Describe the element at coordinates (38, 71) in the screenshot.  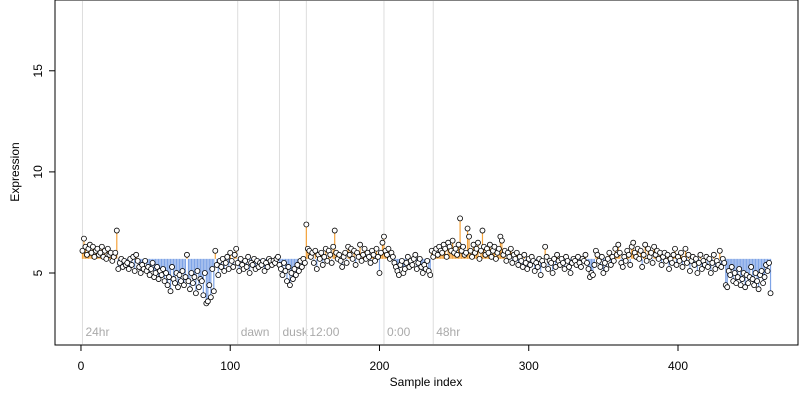
I see `y-tick-label: 15` at that location.